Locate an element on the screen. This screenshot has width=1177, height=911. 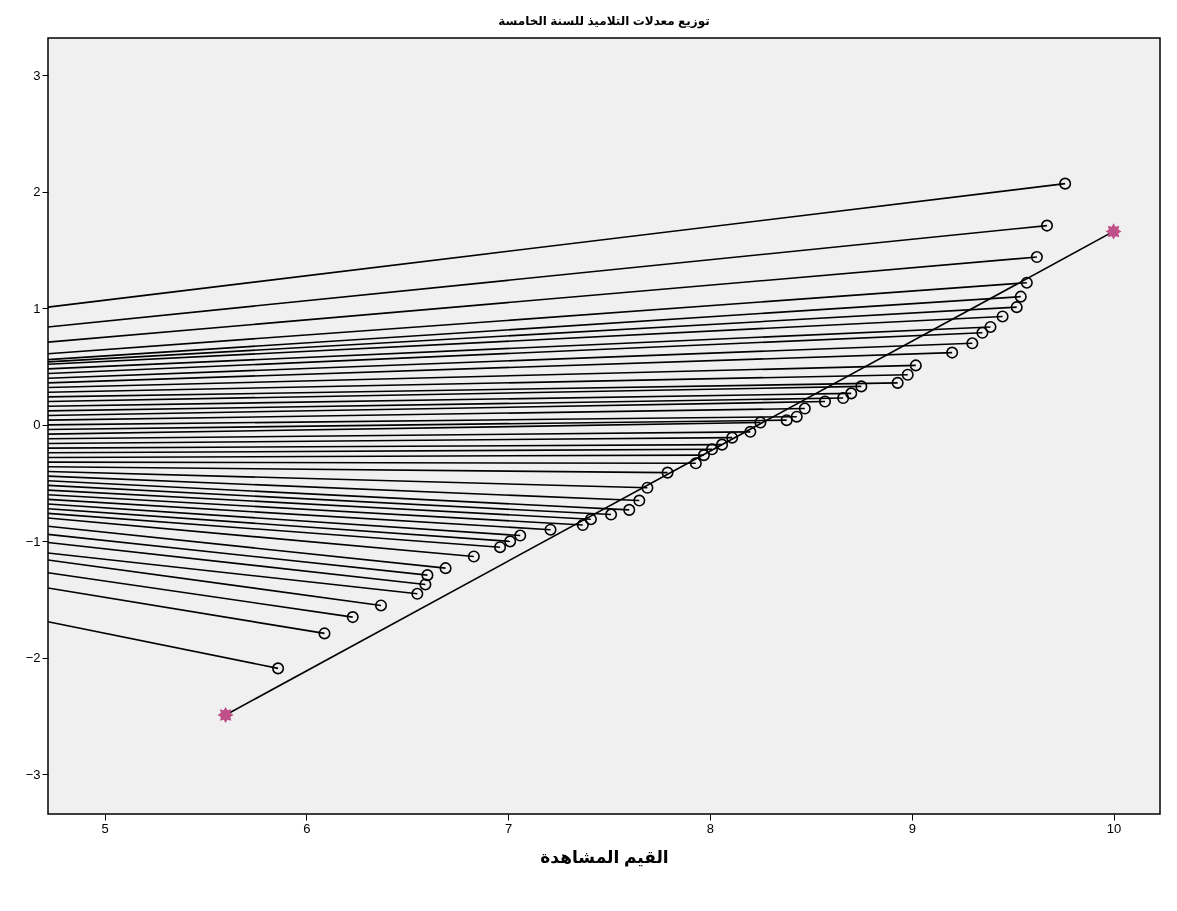
y-tick-label: 3 is located at coordinates (37, 75).